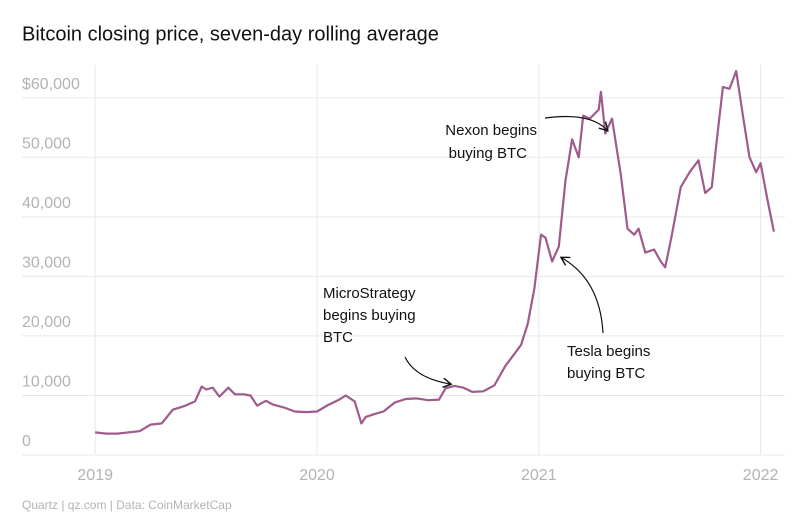 The height and width of the screenshot is (526, 795). I want to click on y-tick-label: 20,000, so click(46, 322).